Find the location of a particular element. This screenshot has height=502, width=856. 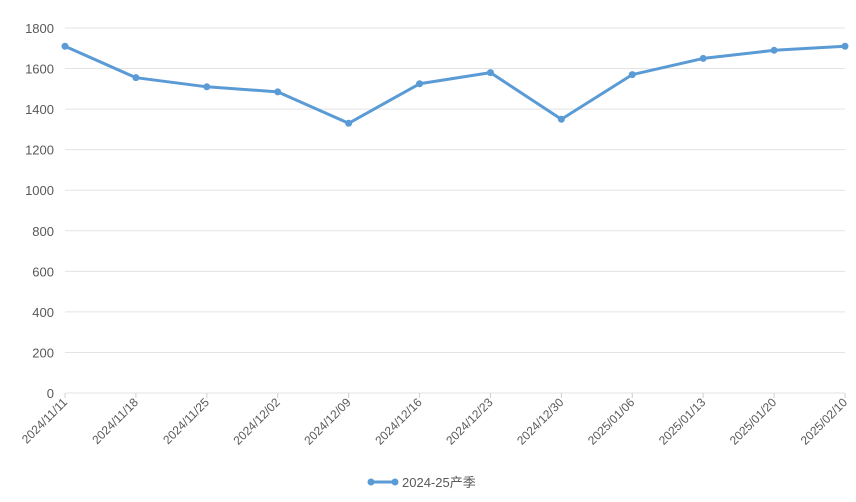

legend-label: 2024-25产季 is located at coordinates (439, 482).